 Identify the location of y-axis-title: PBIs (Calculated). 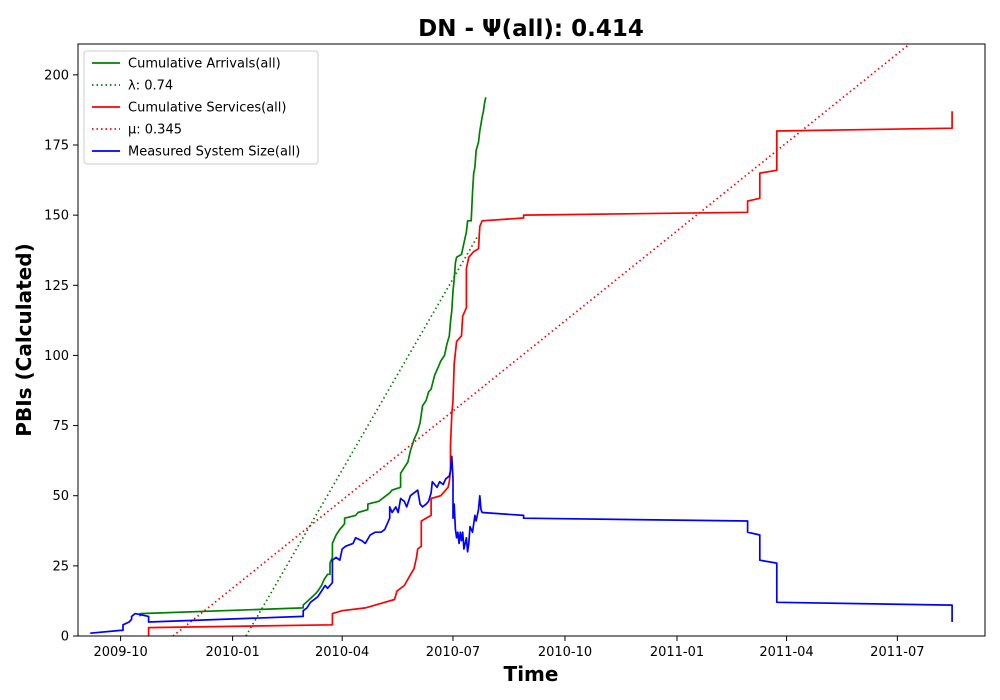
(24, 339).